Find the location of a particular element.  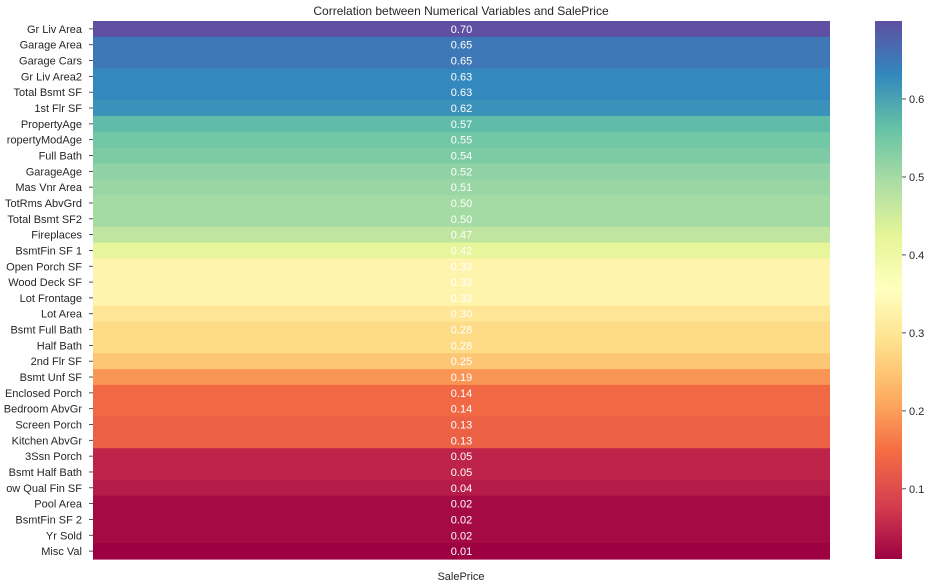

colorbar is located at coordinates (888, 290).